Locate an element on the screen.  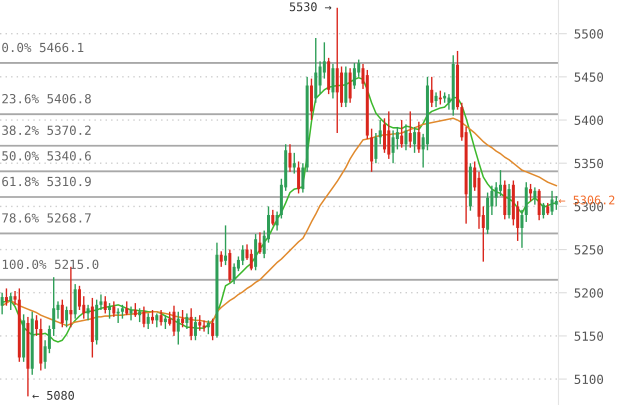
ref-line-label: 100.0% 5215.0 is located at coordinates (50, 265).